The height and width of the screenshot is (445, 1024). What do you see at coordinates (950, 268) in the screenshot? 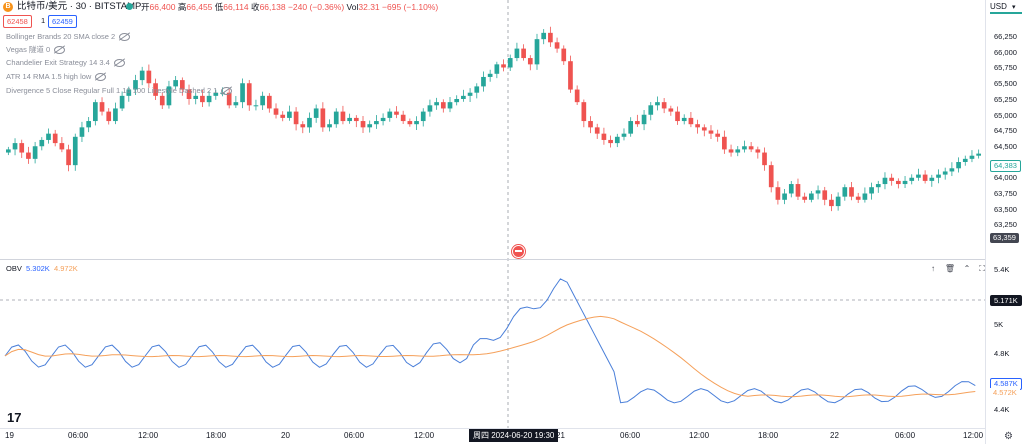
I see `delete-icon: 🗑` at bounding box center [950, 268].